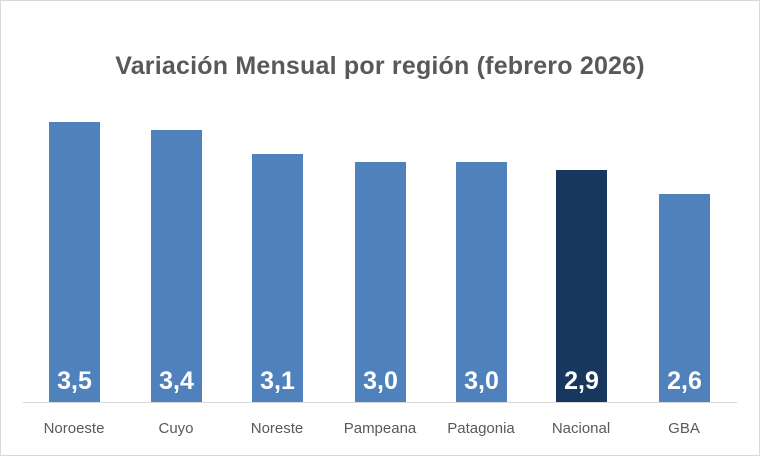  Describe the element at coordinates (277, 428) in the screenshot. I see `category-label: Noreste` at that location.